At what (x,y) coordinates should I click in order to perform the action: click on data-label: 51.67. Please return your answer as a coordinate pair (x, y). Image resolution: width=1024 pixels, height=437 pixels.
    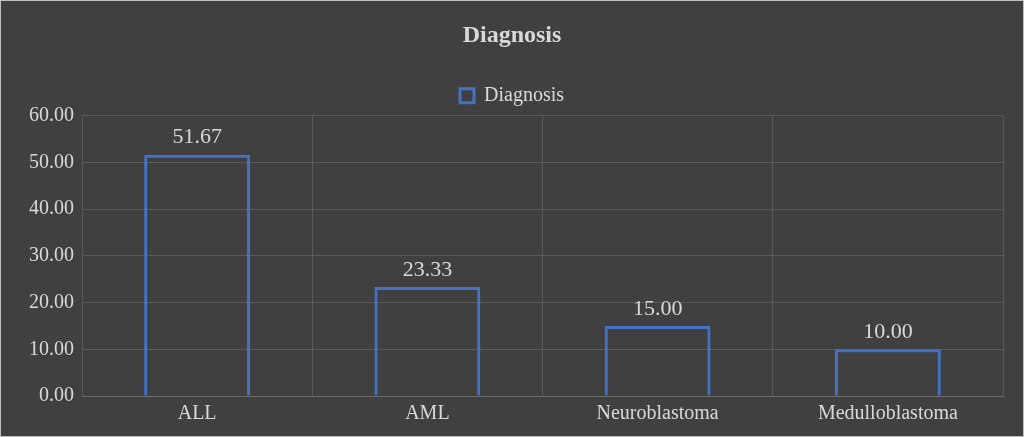
    Looking at the image, I should click on (197, 136).